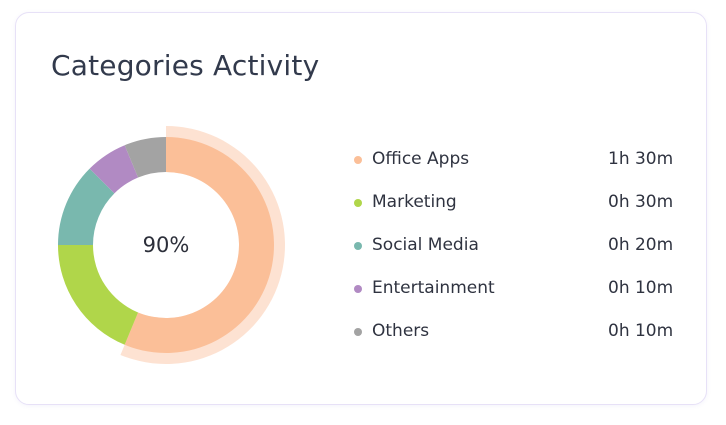 The width and height of the screenshot is (726, 425). I want to click on legend-label: Entertainment, so click(433, 288).